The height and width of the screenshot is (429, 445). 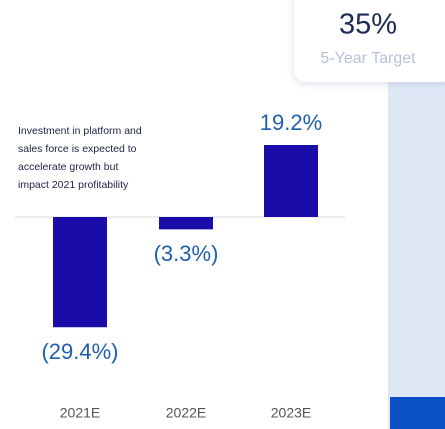 I want to click on target-label: 5-Year Target, so click(x=368, y=58).